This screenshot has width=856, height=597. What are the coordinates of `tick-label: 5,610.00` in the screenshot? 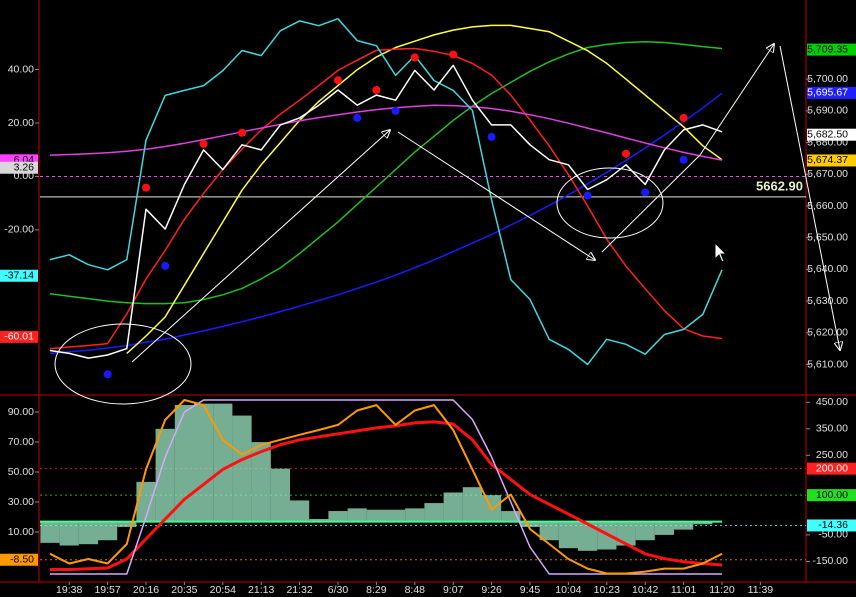 It's located at (827, 364).